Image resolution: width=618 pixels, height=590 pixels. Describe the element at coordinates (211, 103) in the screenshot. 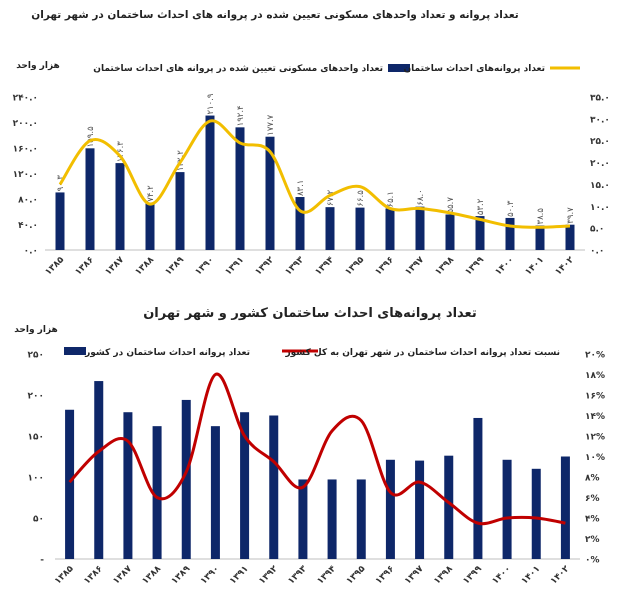

I see `chart1-bar-value-label: ۲۱۰.۹` at that location.